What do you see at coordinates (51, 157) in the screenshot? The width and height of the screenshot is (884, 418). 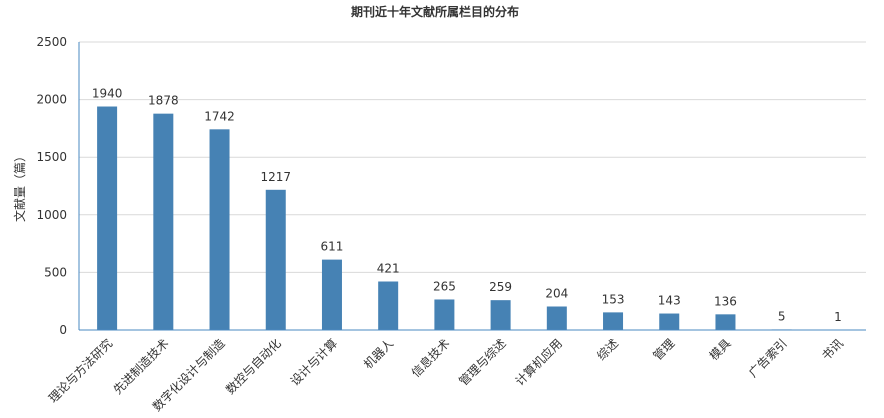 I see `y-tick-label: 1500` at bounding box center [51, 157].